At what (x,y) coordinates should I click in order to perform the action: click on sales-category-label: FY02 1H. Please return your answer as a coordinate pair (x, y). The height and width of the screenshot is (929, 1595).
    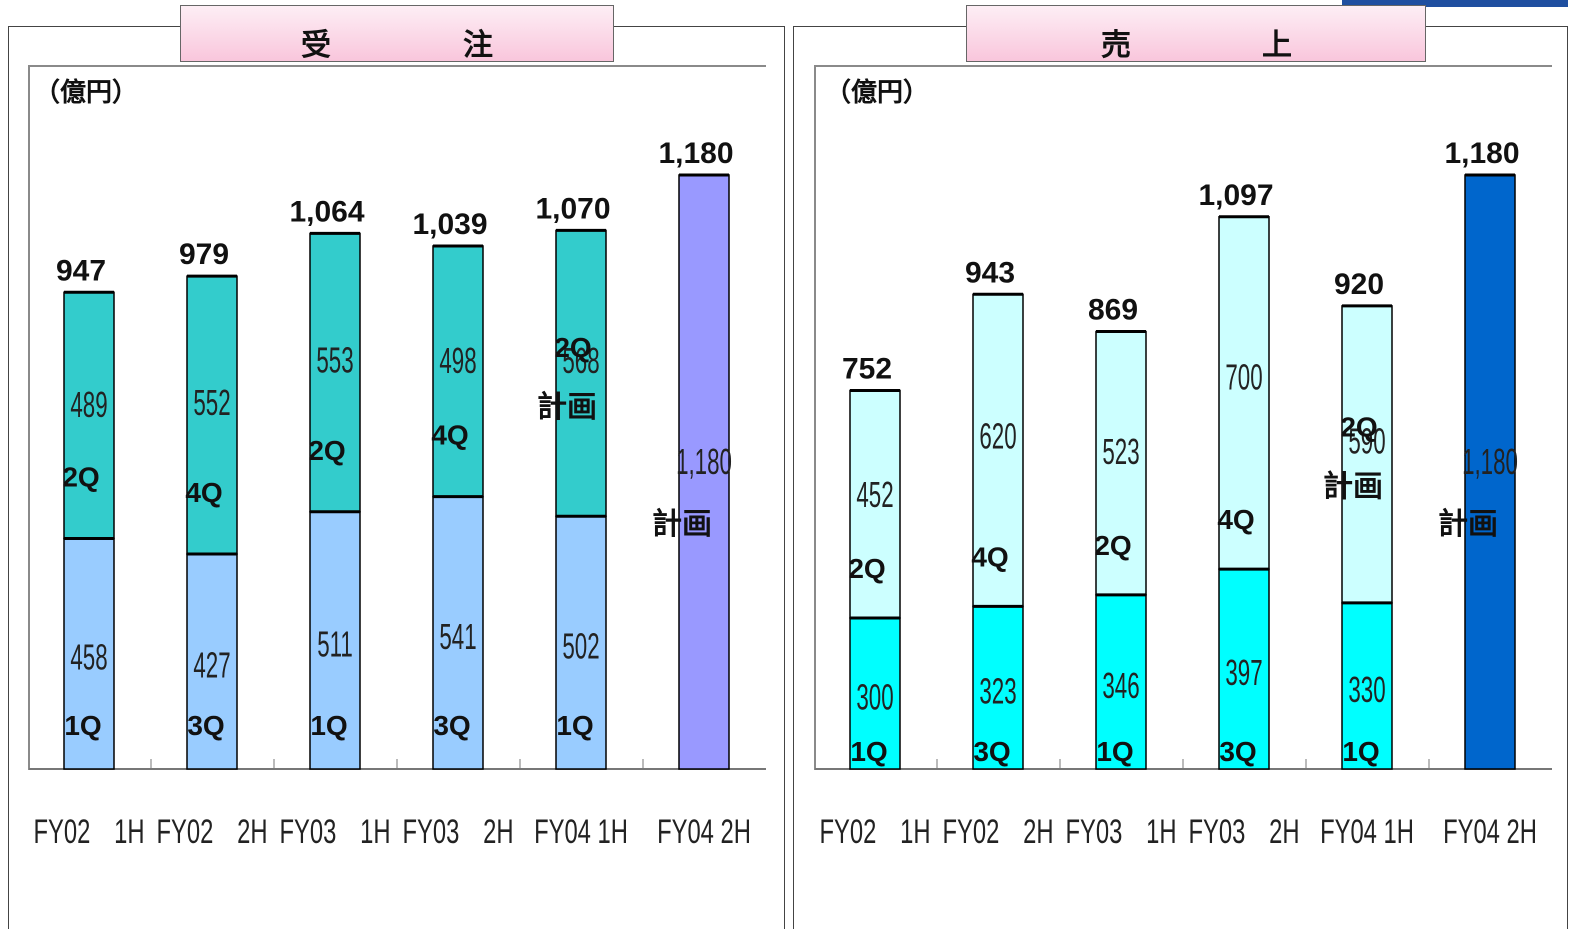
    Looking at the image, I should click on (874, 832).